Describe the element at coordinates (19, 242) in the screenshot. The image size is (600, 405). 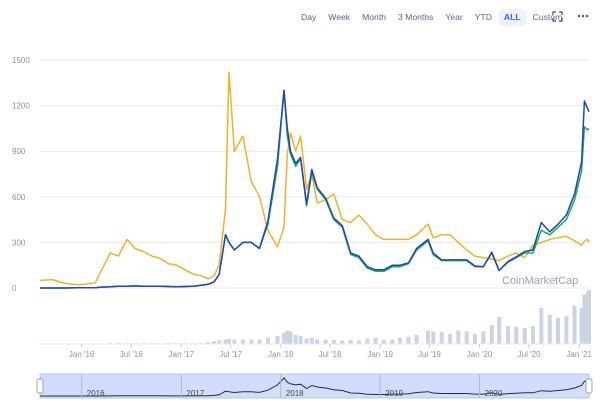
I see `y-tick-label: 300` at that location.